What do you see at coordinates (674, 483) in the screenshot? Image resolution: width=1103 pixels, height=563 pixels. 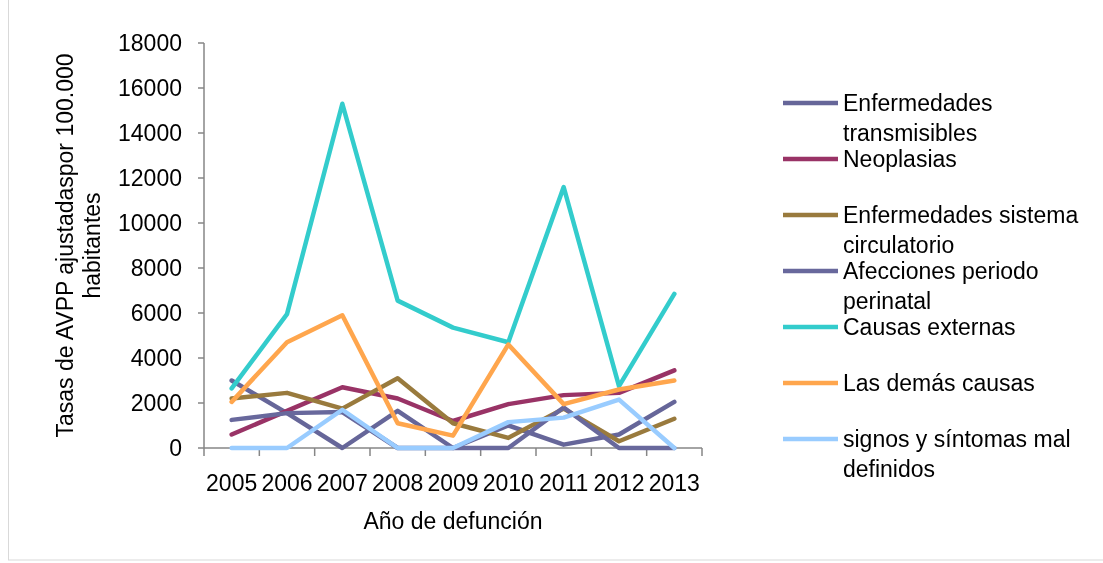 I see `x-tick-label: 2013` at bounding box center [674, 483].